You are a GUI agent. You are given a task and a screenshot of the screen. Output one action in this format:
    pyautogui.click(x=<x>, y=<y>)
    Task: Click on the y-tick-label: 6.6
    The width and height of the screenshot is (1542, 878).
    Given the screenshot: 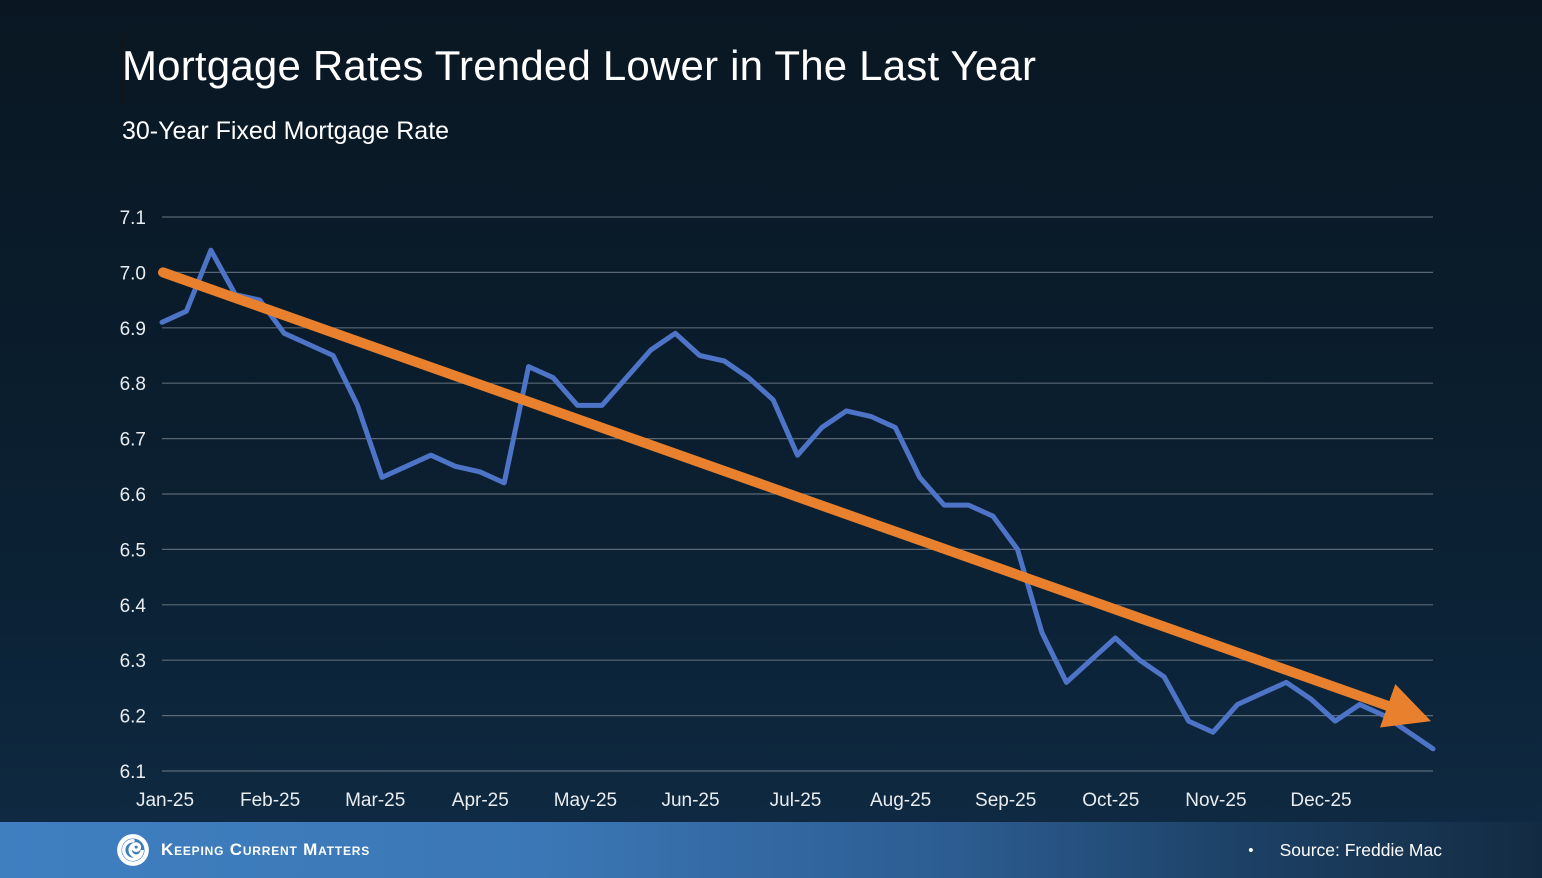 What is the action you would take?
    pyautogui.click(x=133, y=495)
    